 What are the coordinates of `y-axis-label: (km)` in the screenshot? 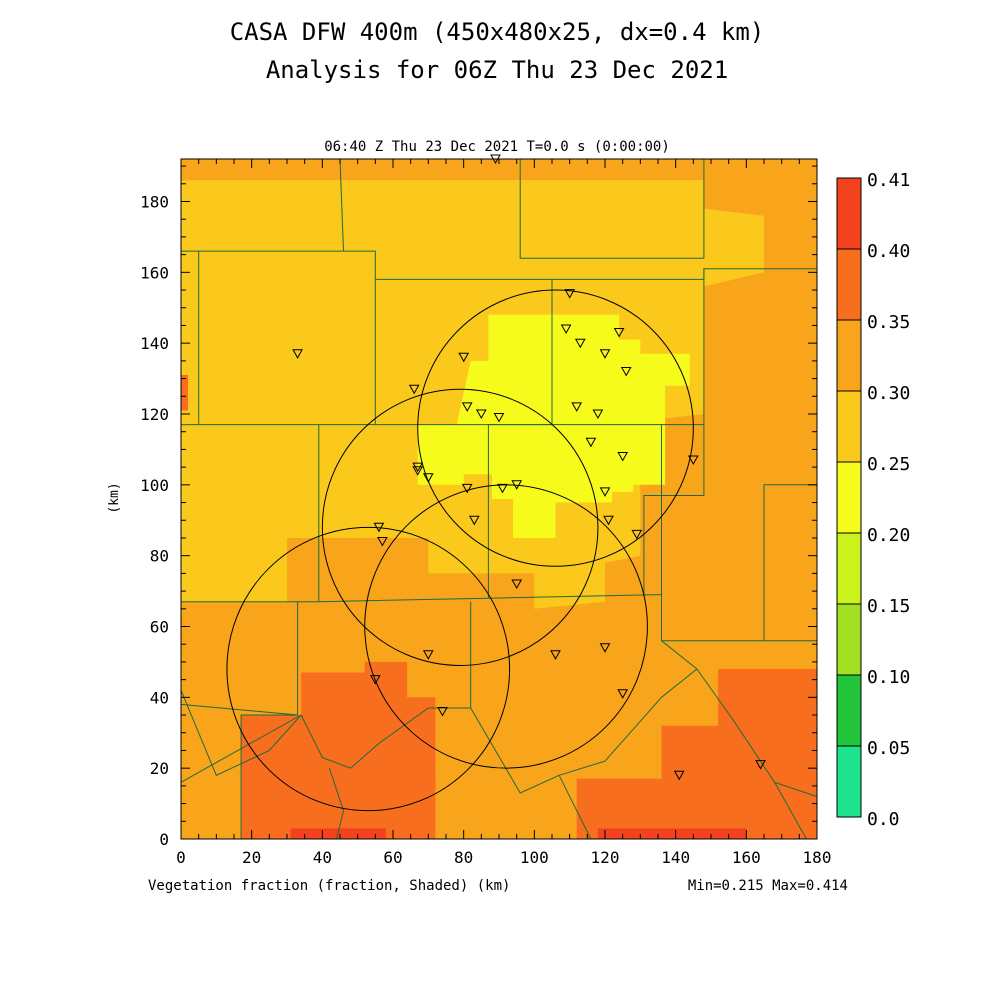 It's located at (114, 497).